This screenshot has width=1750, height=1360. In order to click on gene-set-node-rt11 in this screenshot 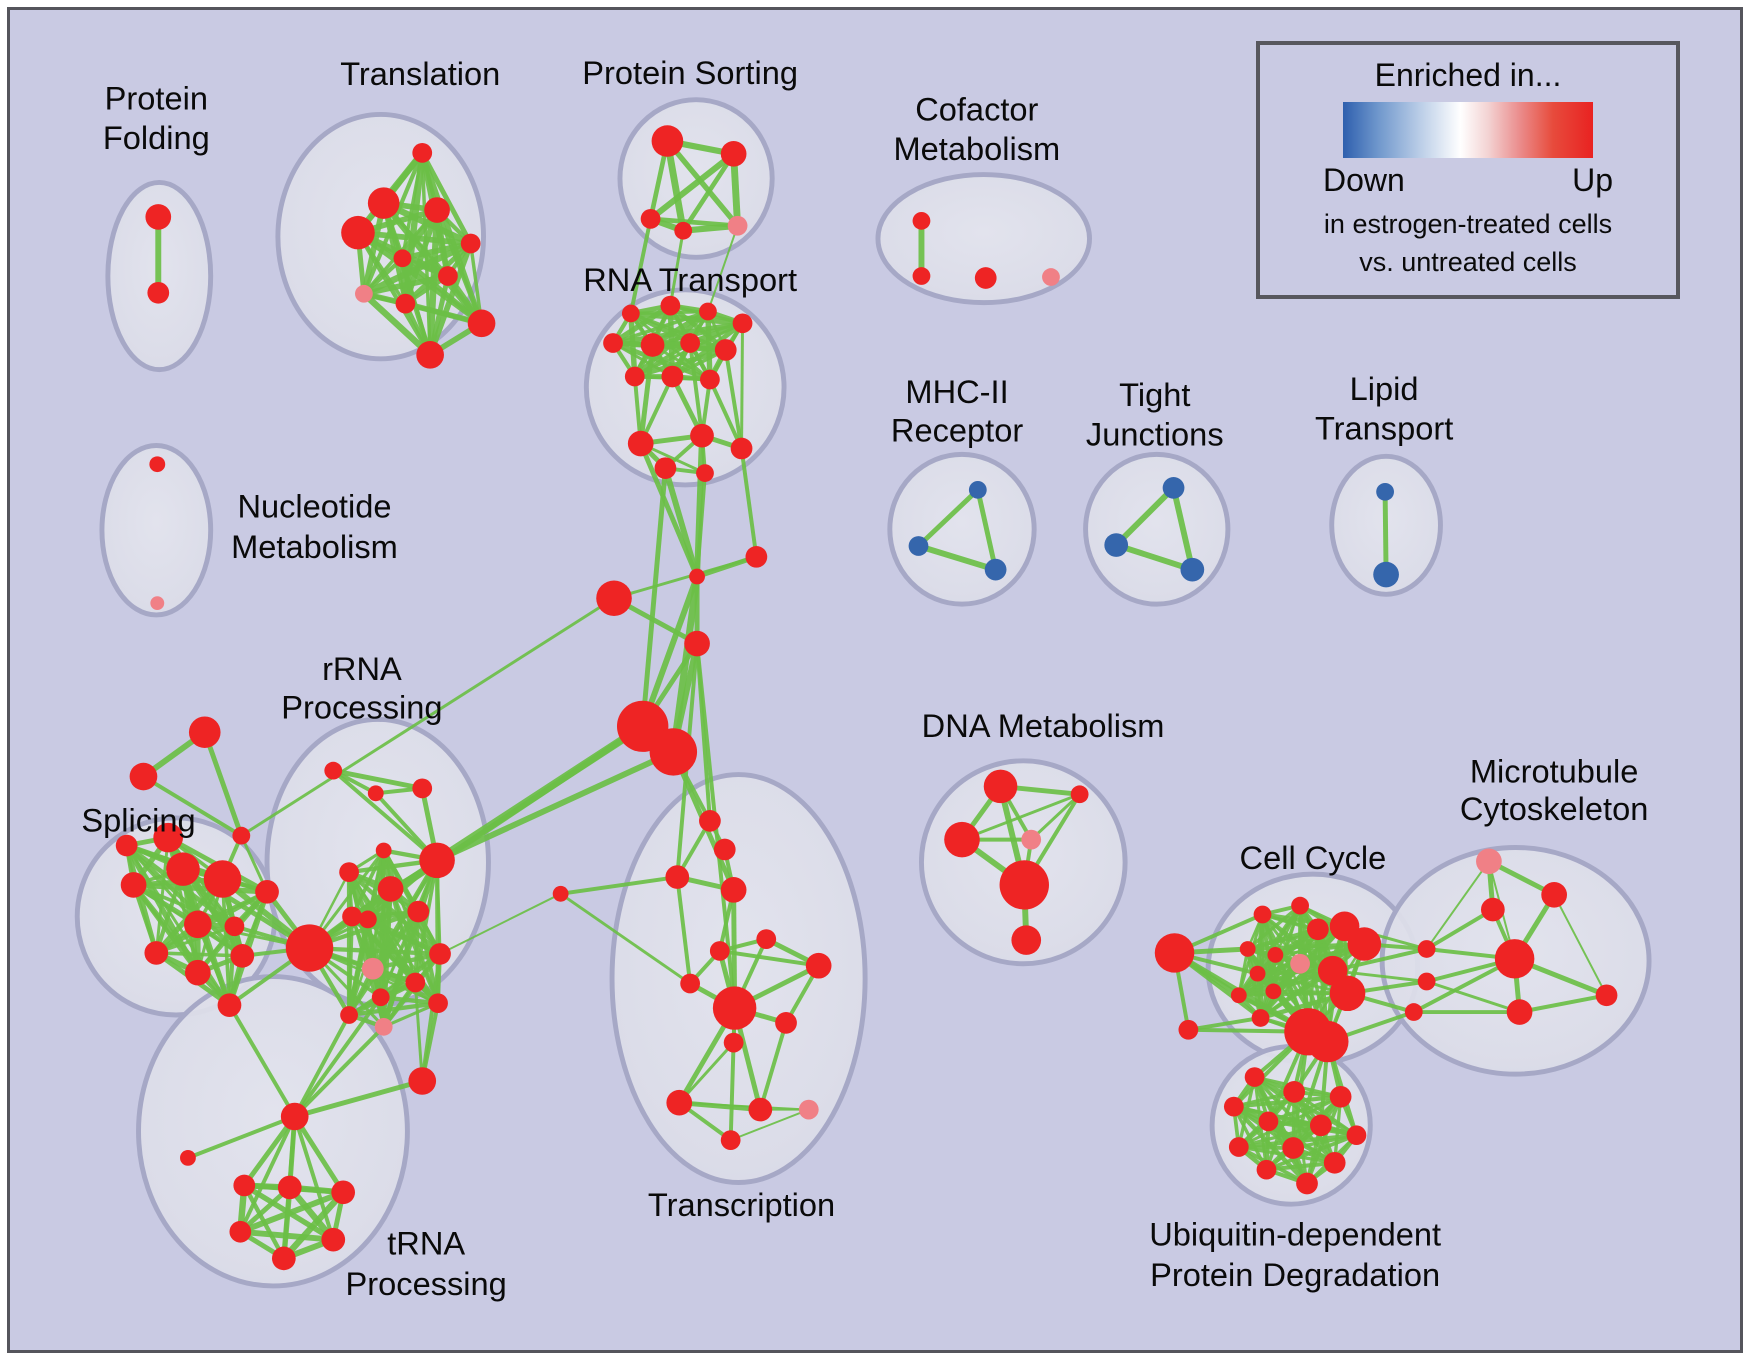, I will do `click(710, 379)`.